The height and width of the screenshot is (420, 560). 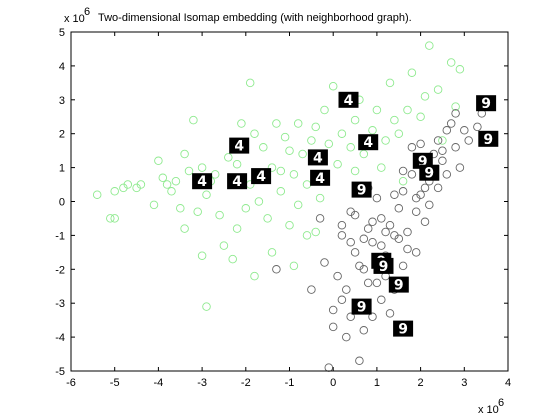 What do you see at coordinates (87, 12) in the screenshot?
I see `y-multiplier-exponent: 6` at bounding box center [87, 12].